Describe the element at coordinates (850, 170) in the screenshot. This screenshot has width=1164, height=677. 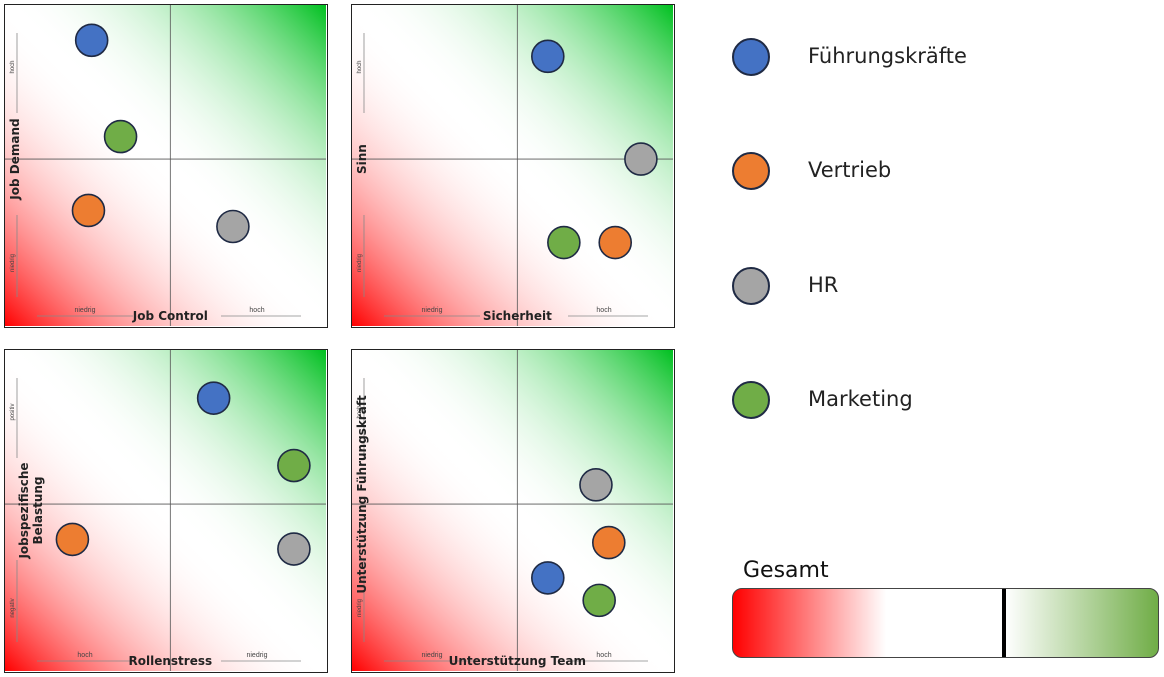
I see `legend-label-vertrieb: Vertrieb` at that location.